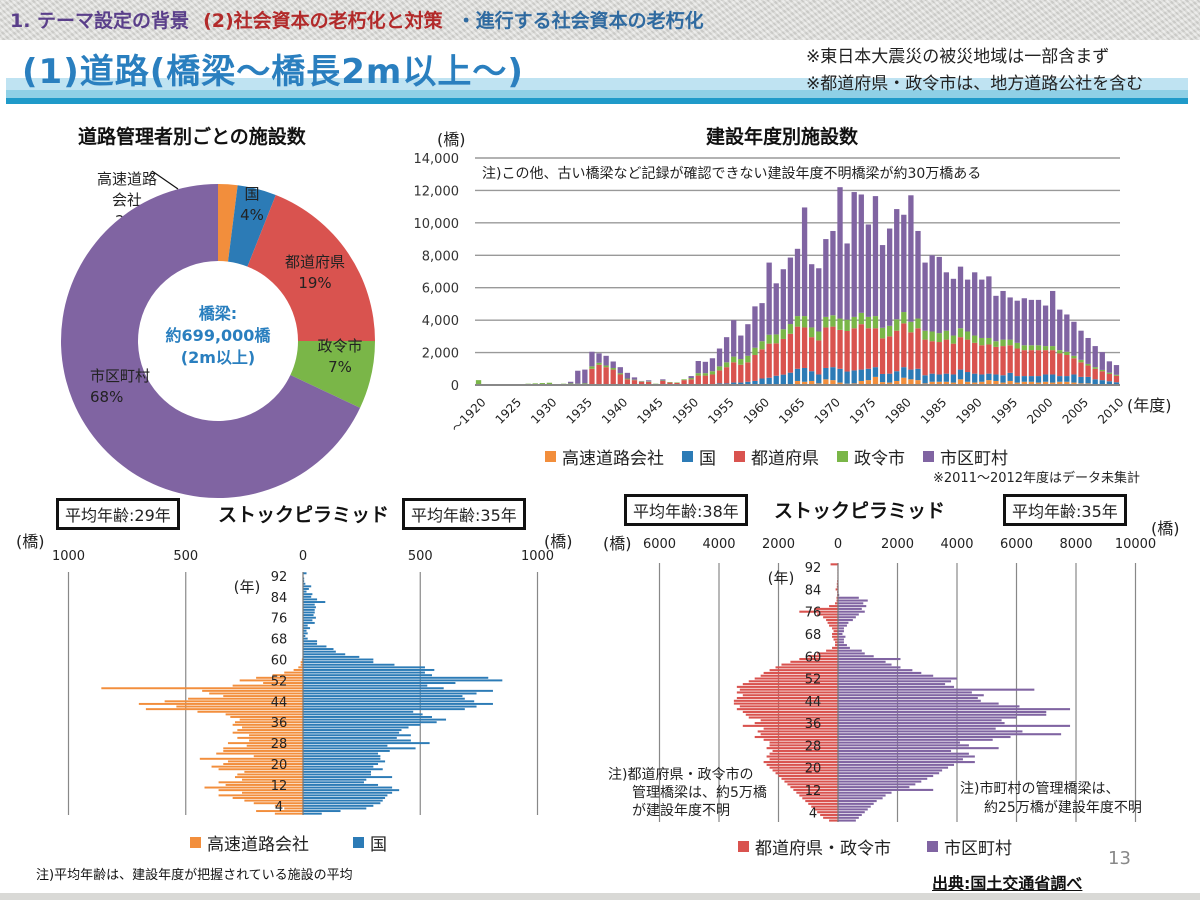 The width and height of the screenshot is (1200, 900). What do you see at coordinates (339, 346) in the screenshot?
I see `donut-slice-name: 政令市` at bounding box center [339, 346].